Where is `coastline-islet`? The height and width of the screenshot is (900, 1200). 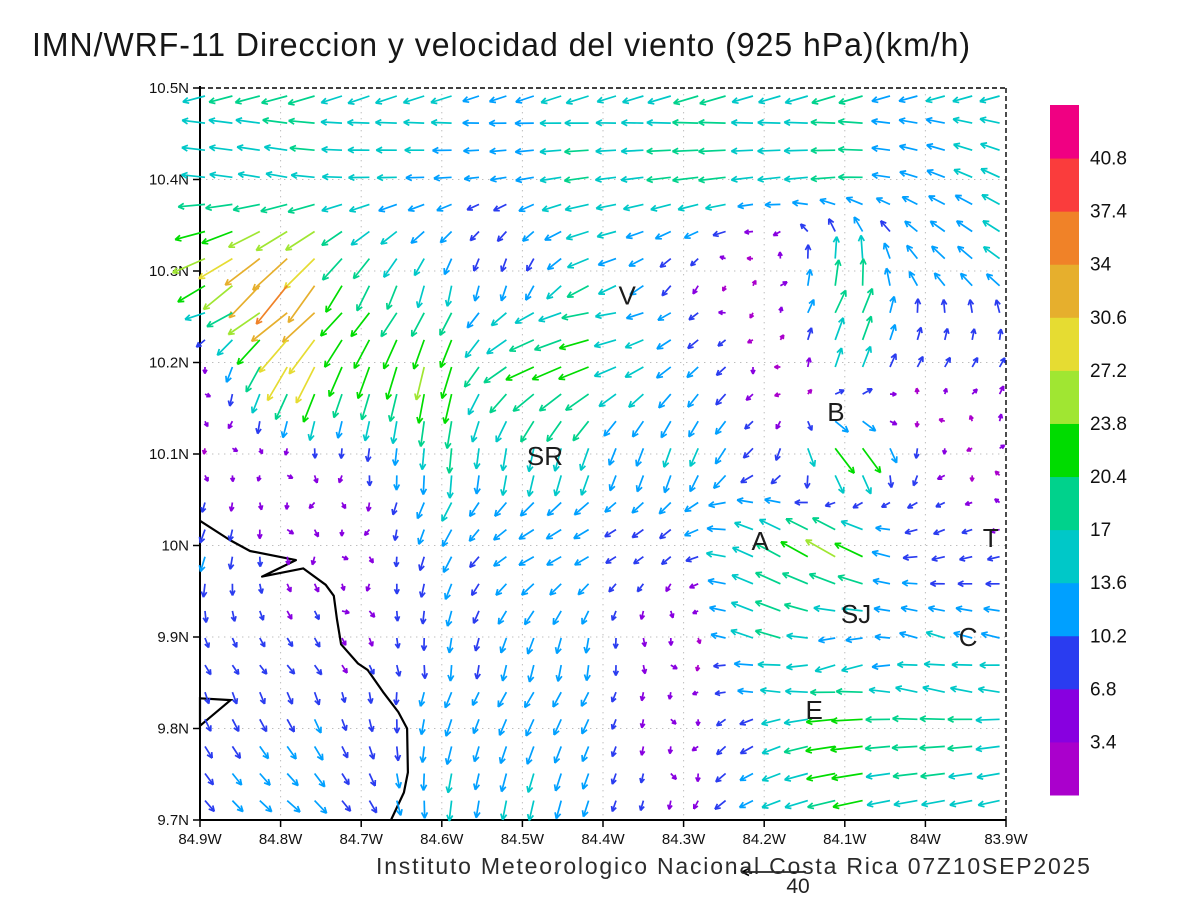 coastline-islet is located at coordinates (216, 713).